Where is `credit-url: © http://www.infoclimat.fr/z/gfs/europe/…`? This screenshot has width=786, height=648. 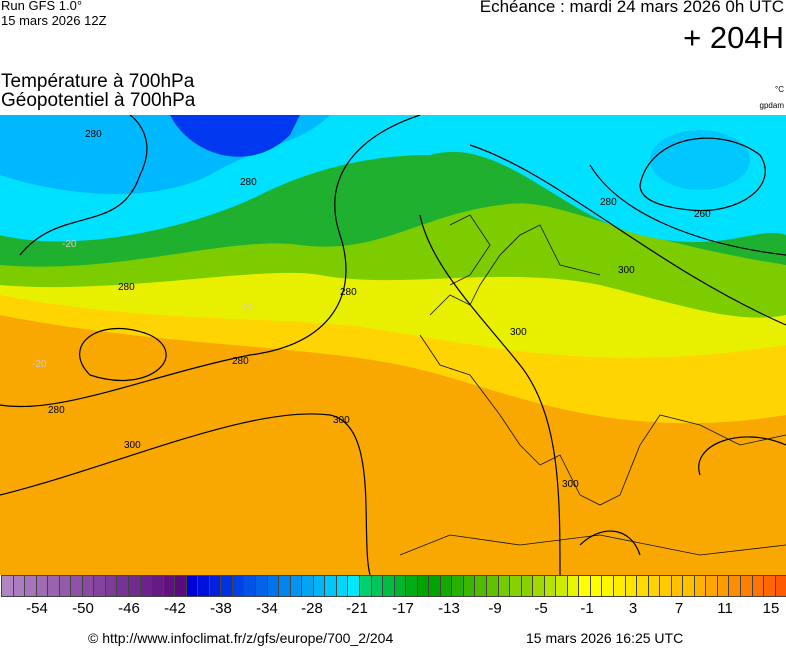 credit-url: © http://www.infoclimat.fr/z/gfs/europe/… is located at coordinates (241, 638).